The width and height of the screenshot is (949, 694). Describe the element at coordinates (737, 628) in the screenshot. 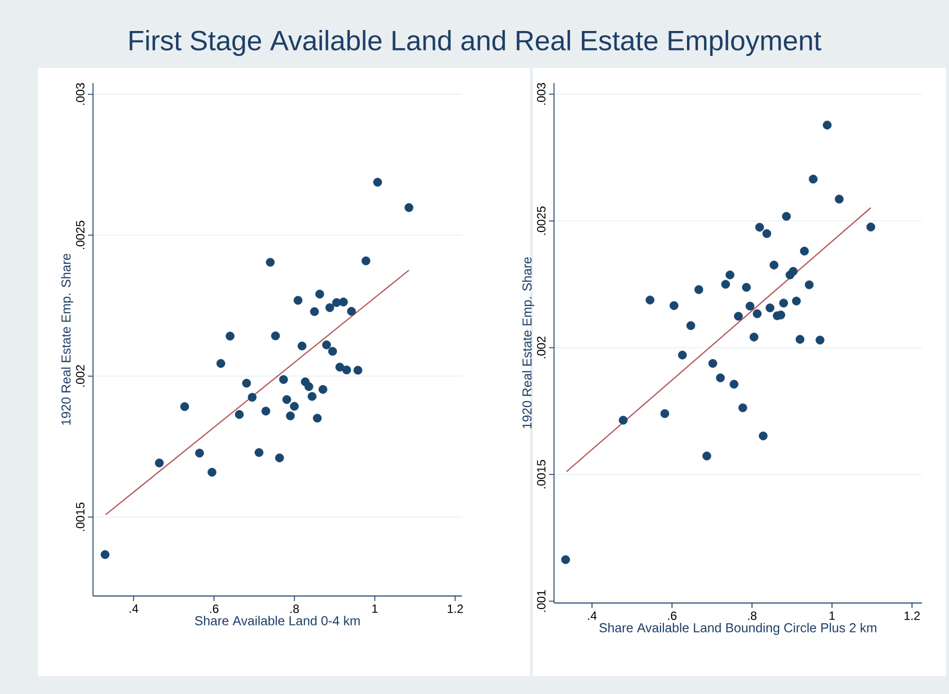

I see `x-axis-title: Share Available Land Bounding Circle Plus 2 km` at that location.